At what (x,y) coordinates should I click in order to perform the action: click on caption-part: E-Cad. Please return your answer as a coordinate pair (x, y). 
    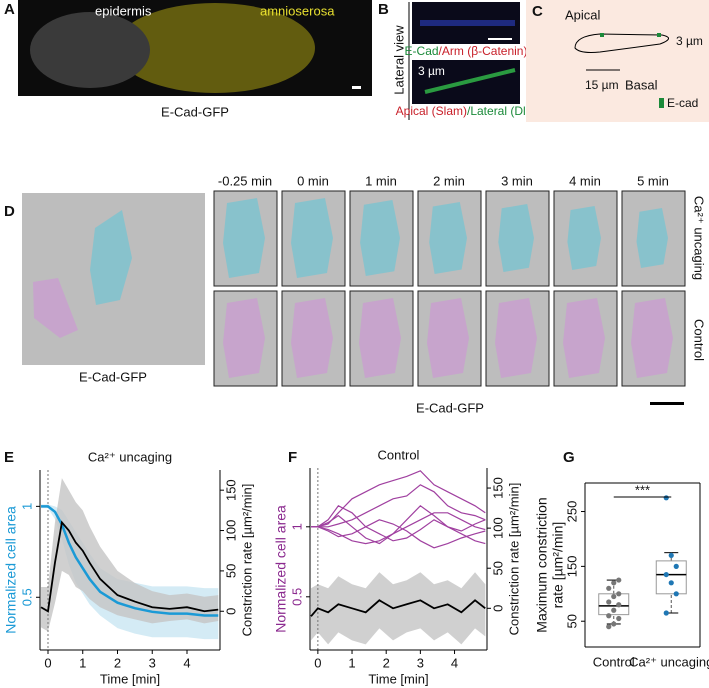
    Looking at the image, I should click on (422, 51).